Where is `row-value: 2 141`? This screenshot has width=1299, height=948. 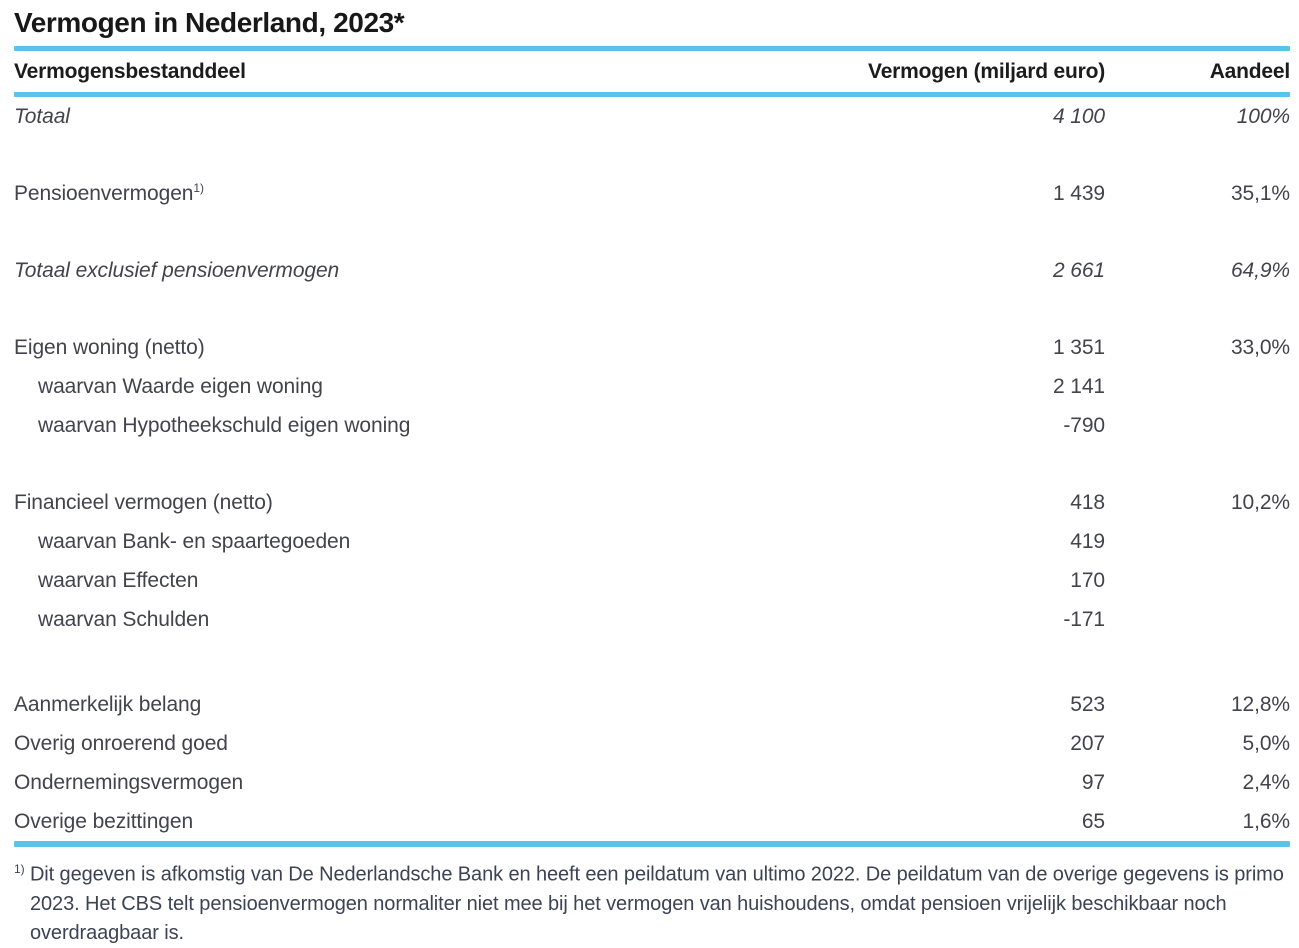
row-value: 2 141 is located at coordinates (1078, 386).